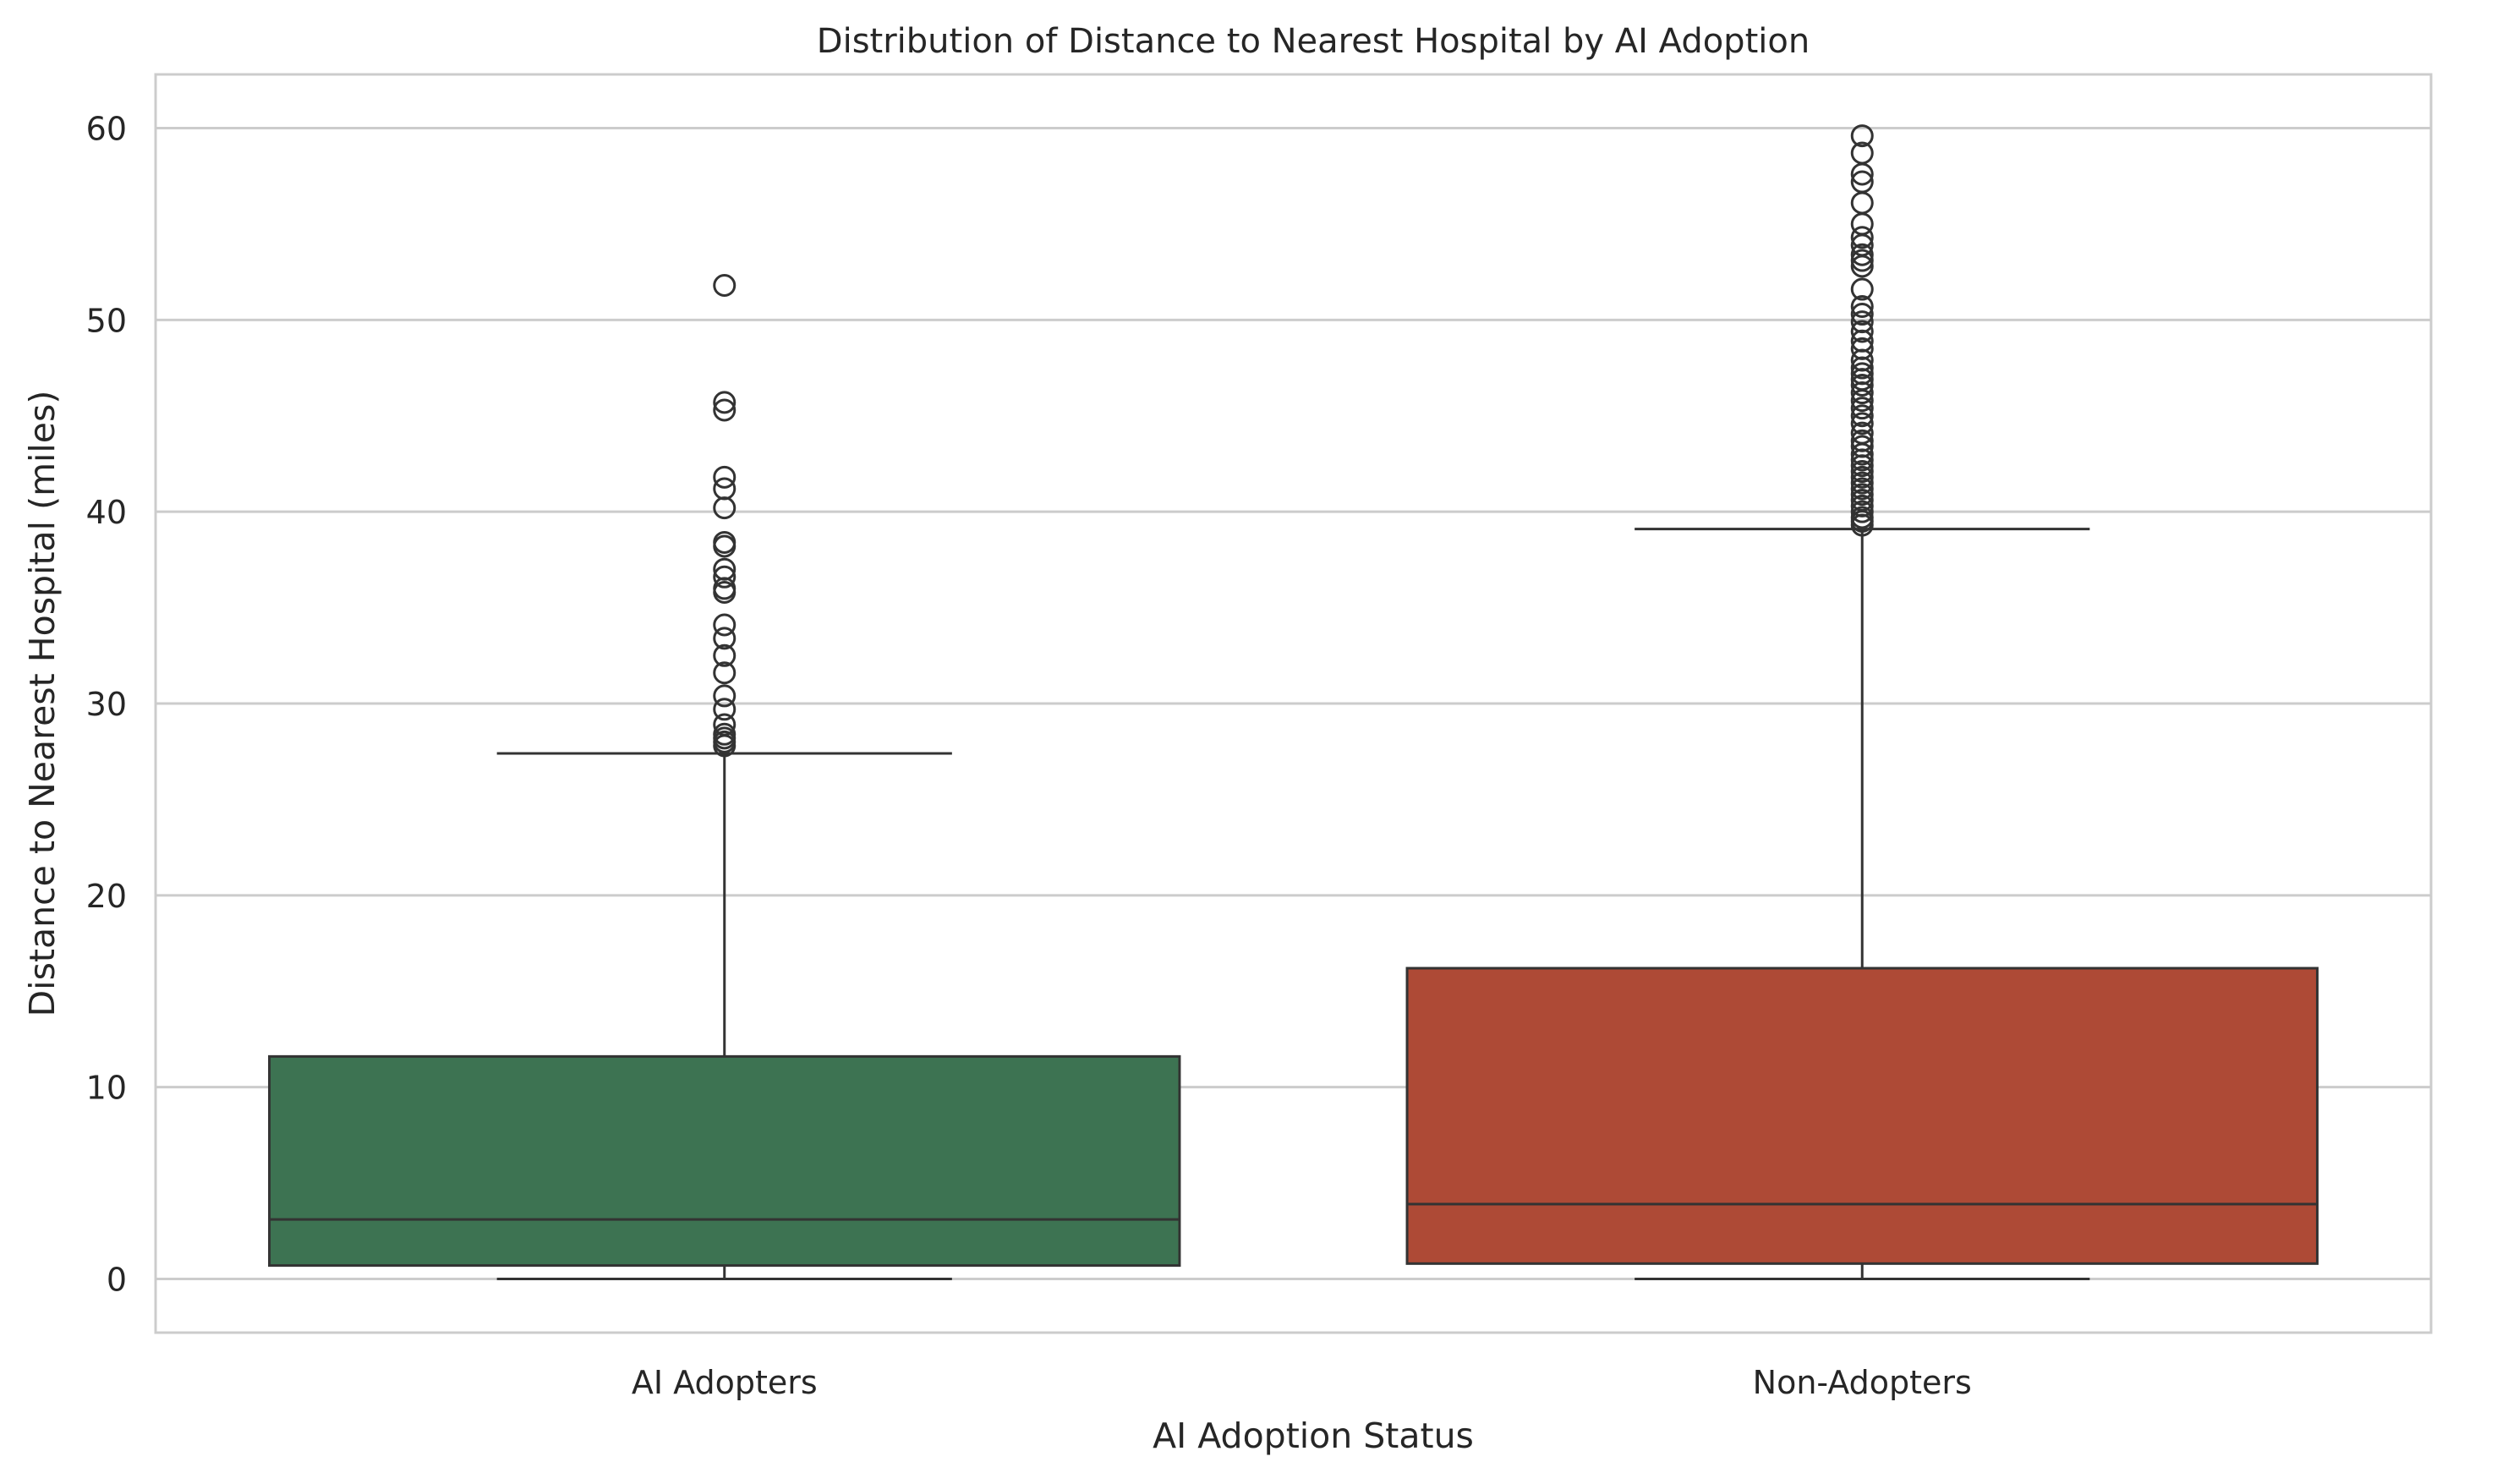  I want to click on x-tick-label: Non-Adopters, so click(1862, 1382).